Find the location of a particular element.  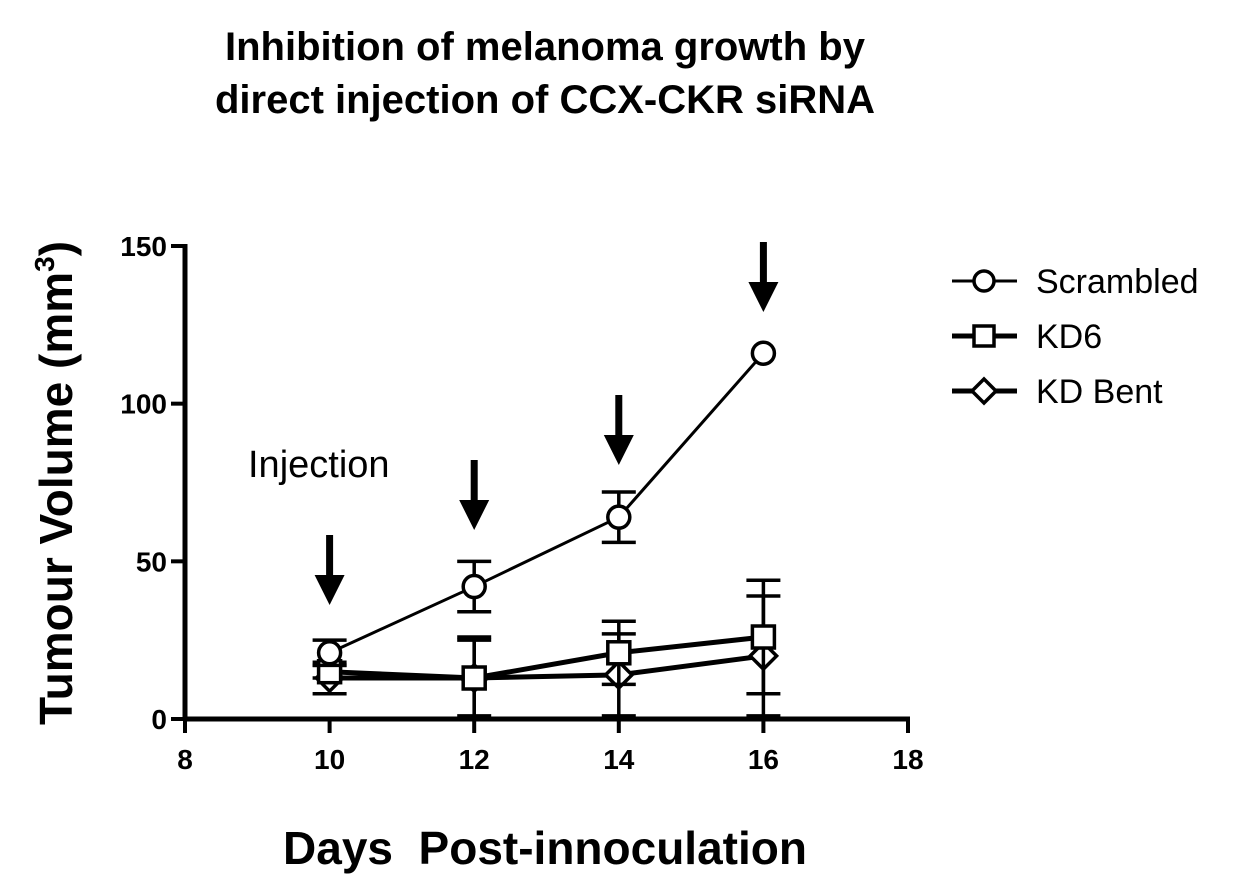

series-kd6 is located at coordinates (546, 648).